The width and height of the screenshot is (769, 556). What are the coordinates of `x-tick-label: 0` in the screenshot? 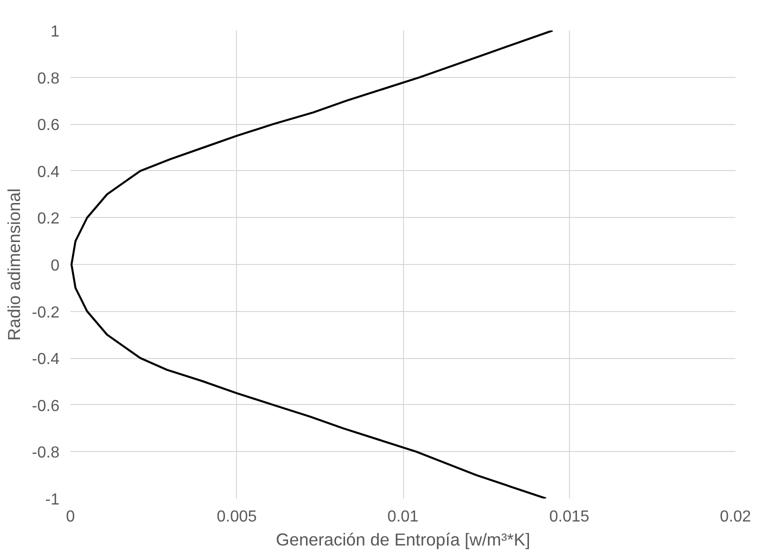 It's located at (71, 517).